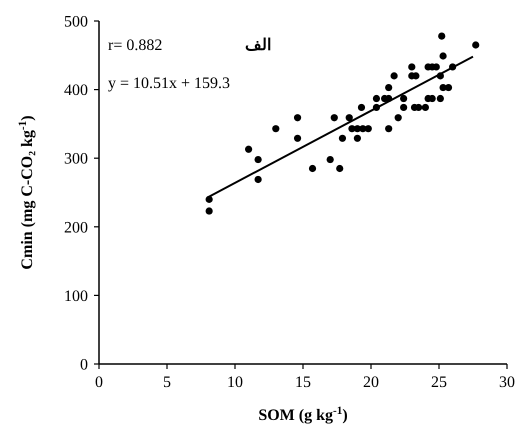 The image size is (521, 430). I want to click on x-tick-label: 5, so click(167, 382).